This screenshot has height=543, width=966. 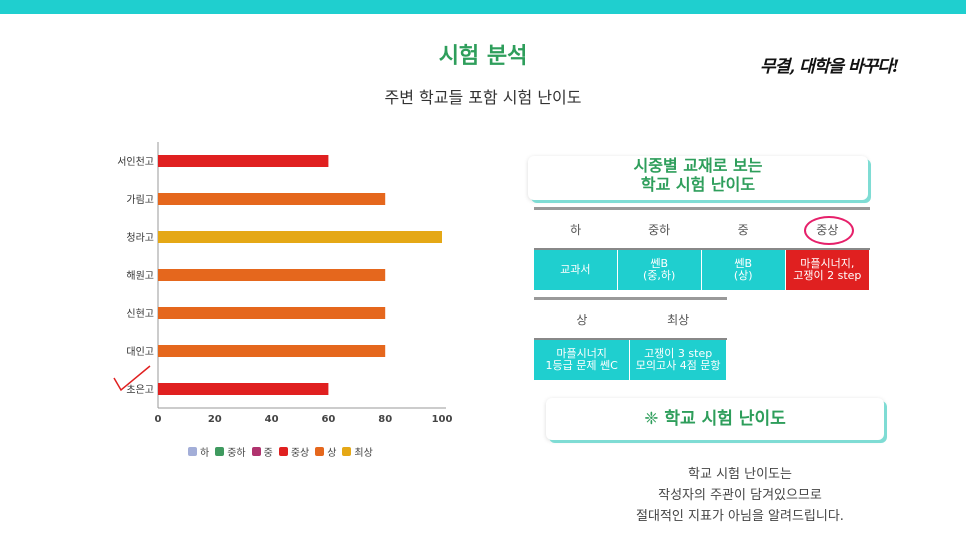 What do you see at coordinates (262, 451) in the screenshot?
I see `legend-item: 중` at bounding box center [262, 451].